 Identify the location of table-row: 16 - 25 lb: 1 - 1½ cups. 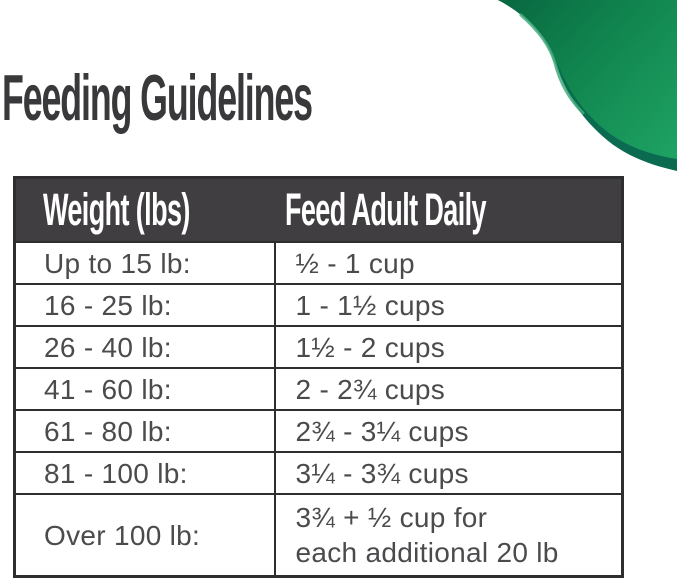
(318, 305).